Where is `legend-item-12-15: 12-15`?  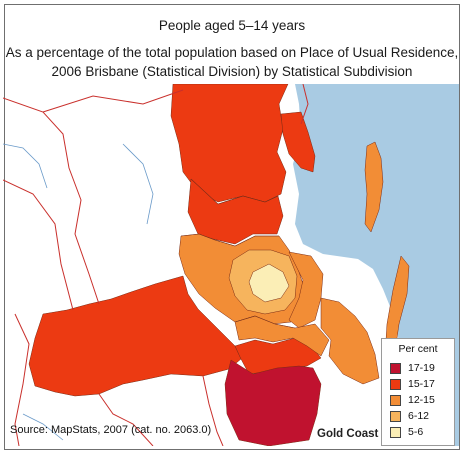 legend-item-12-15: 12-15 is located at coordinates (412, 400).